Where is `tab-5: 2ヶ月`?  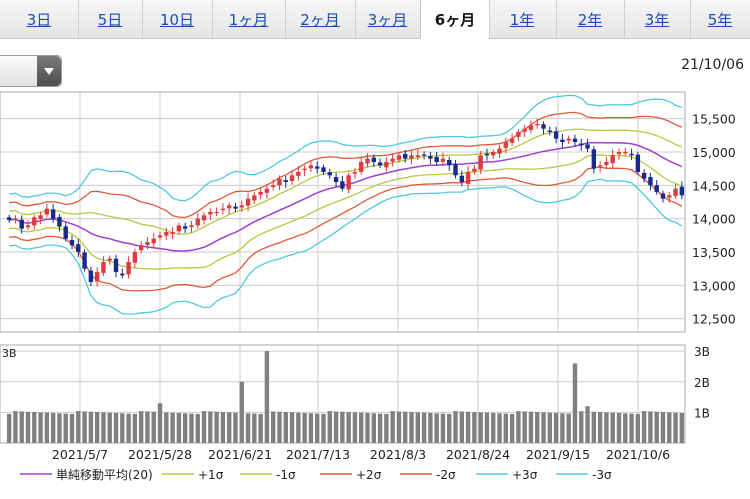 tab-5: 2ヶ月 is located at coordinates (320, 19).